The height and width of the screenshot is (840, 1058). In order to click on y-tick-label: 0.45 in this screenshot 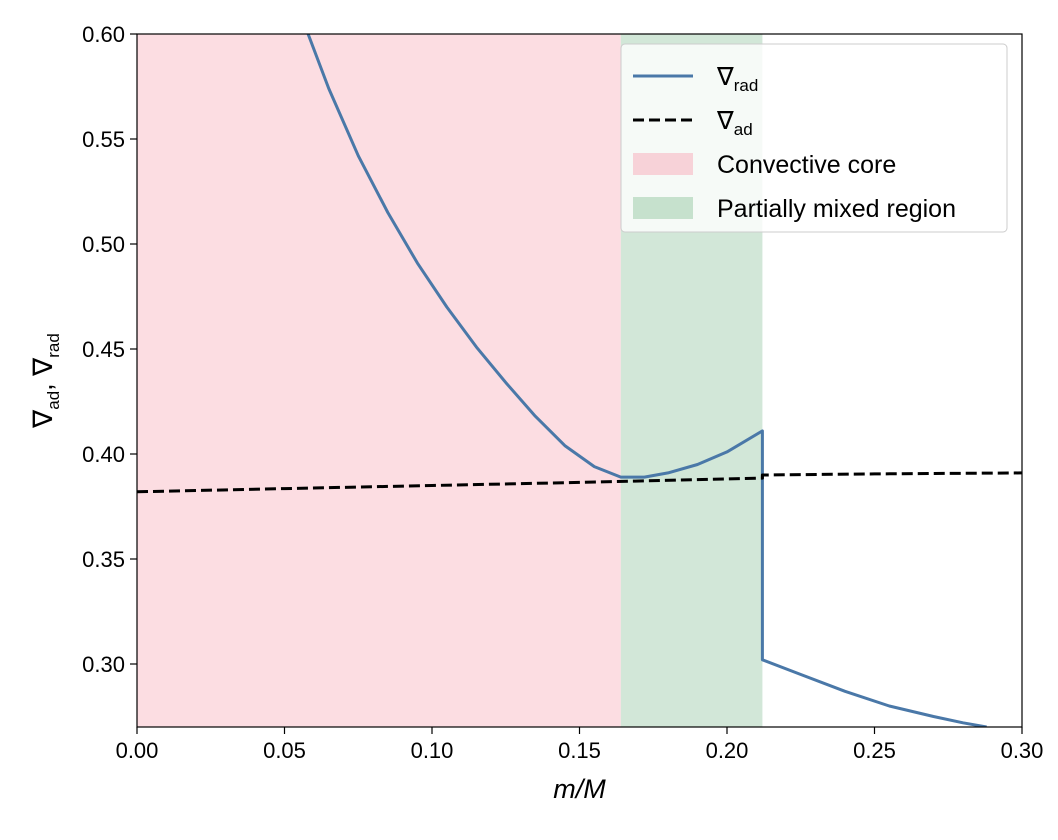, I will do `click(103, 349)`.